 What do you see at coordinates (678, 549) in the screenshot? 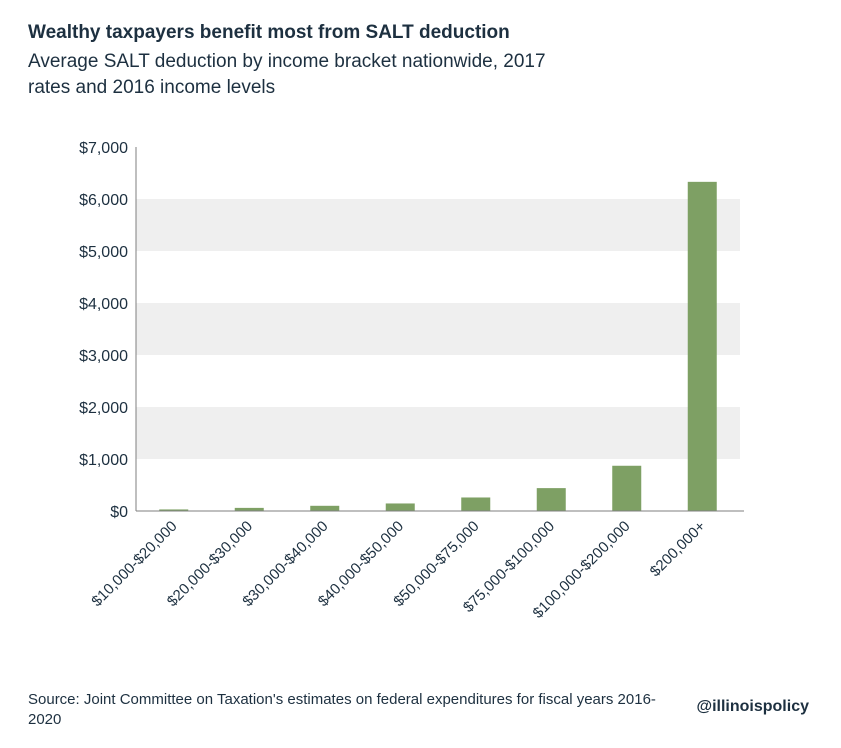
I see `x-tick-label: $200,000+` at bounding box center [678, 549].